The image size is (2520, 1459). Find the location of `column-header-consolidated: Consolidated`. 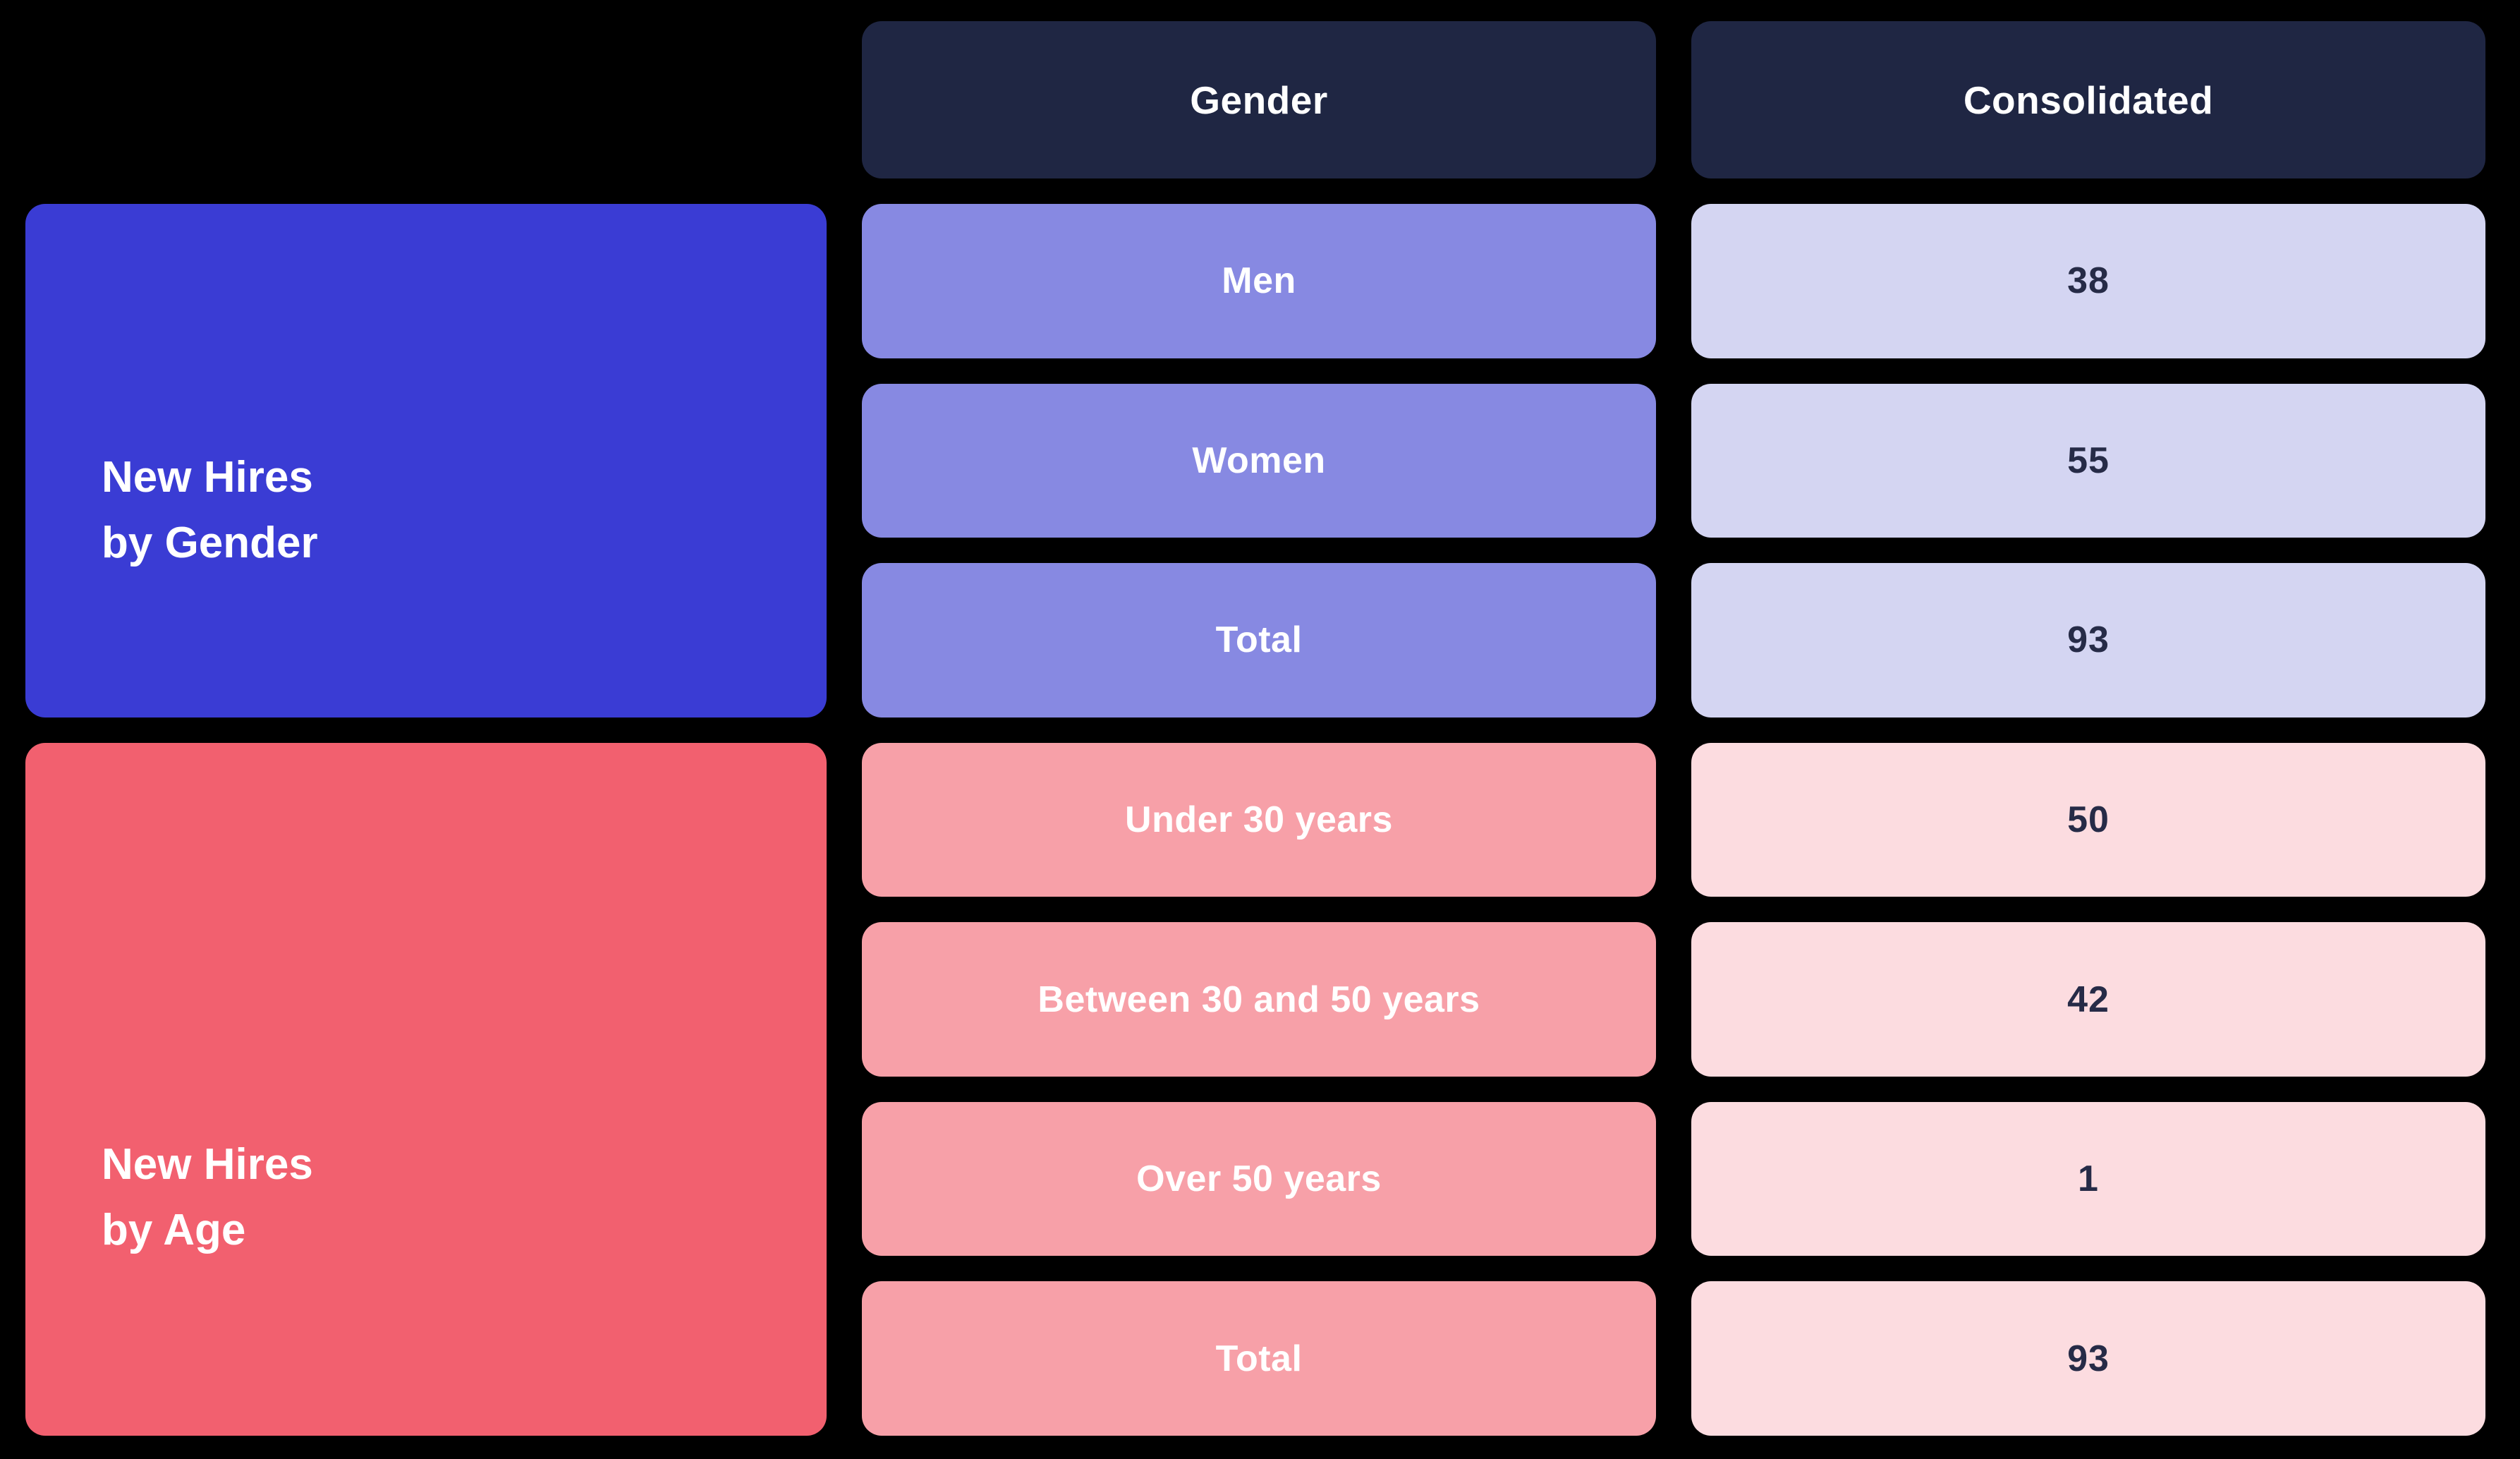

column-header-consolidated: Consolidated is located at coordinates (2088, 99).